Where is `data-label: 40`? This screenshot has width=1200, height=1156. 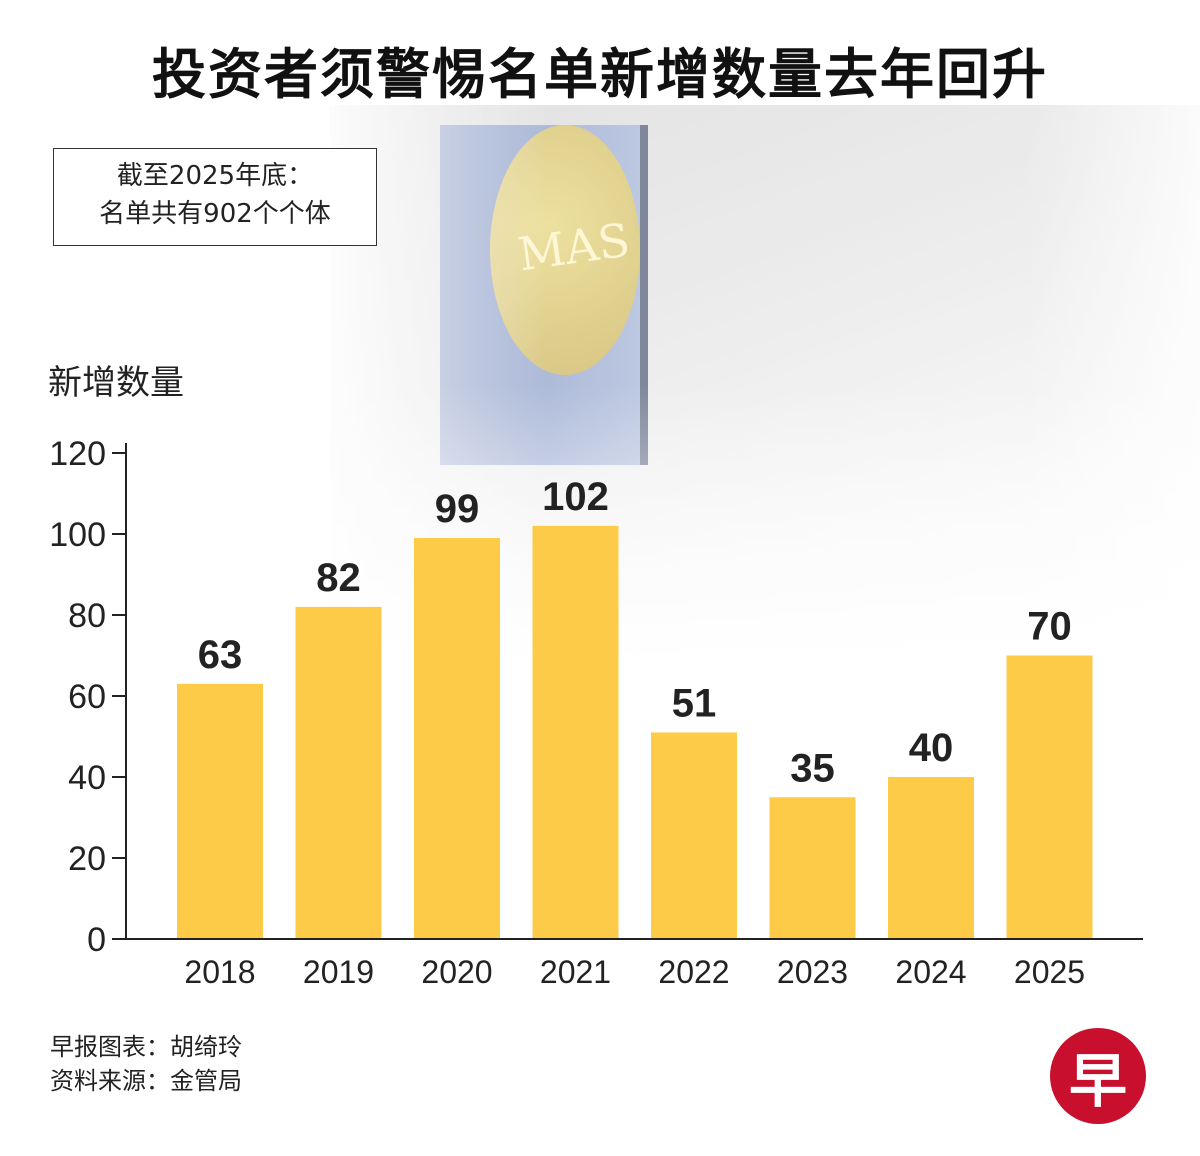 data-label: 40 is located at coordinates (931, 748).